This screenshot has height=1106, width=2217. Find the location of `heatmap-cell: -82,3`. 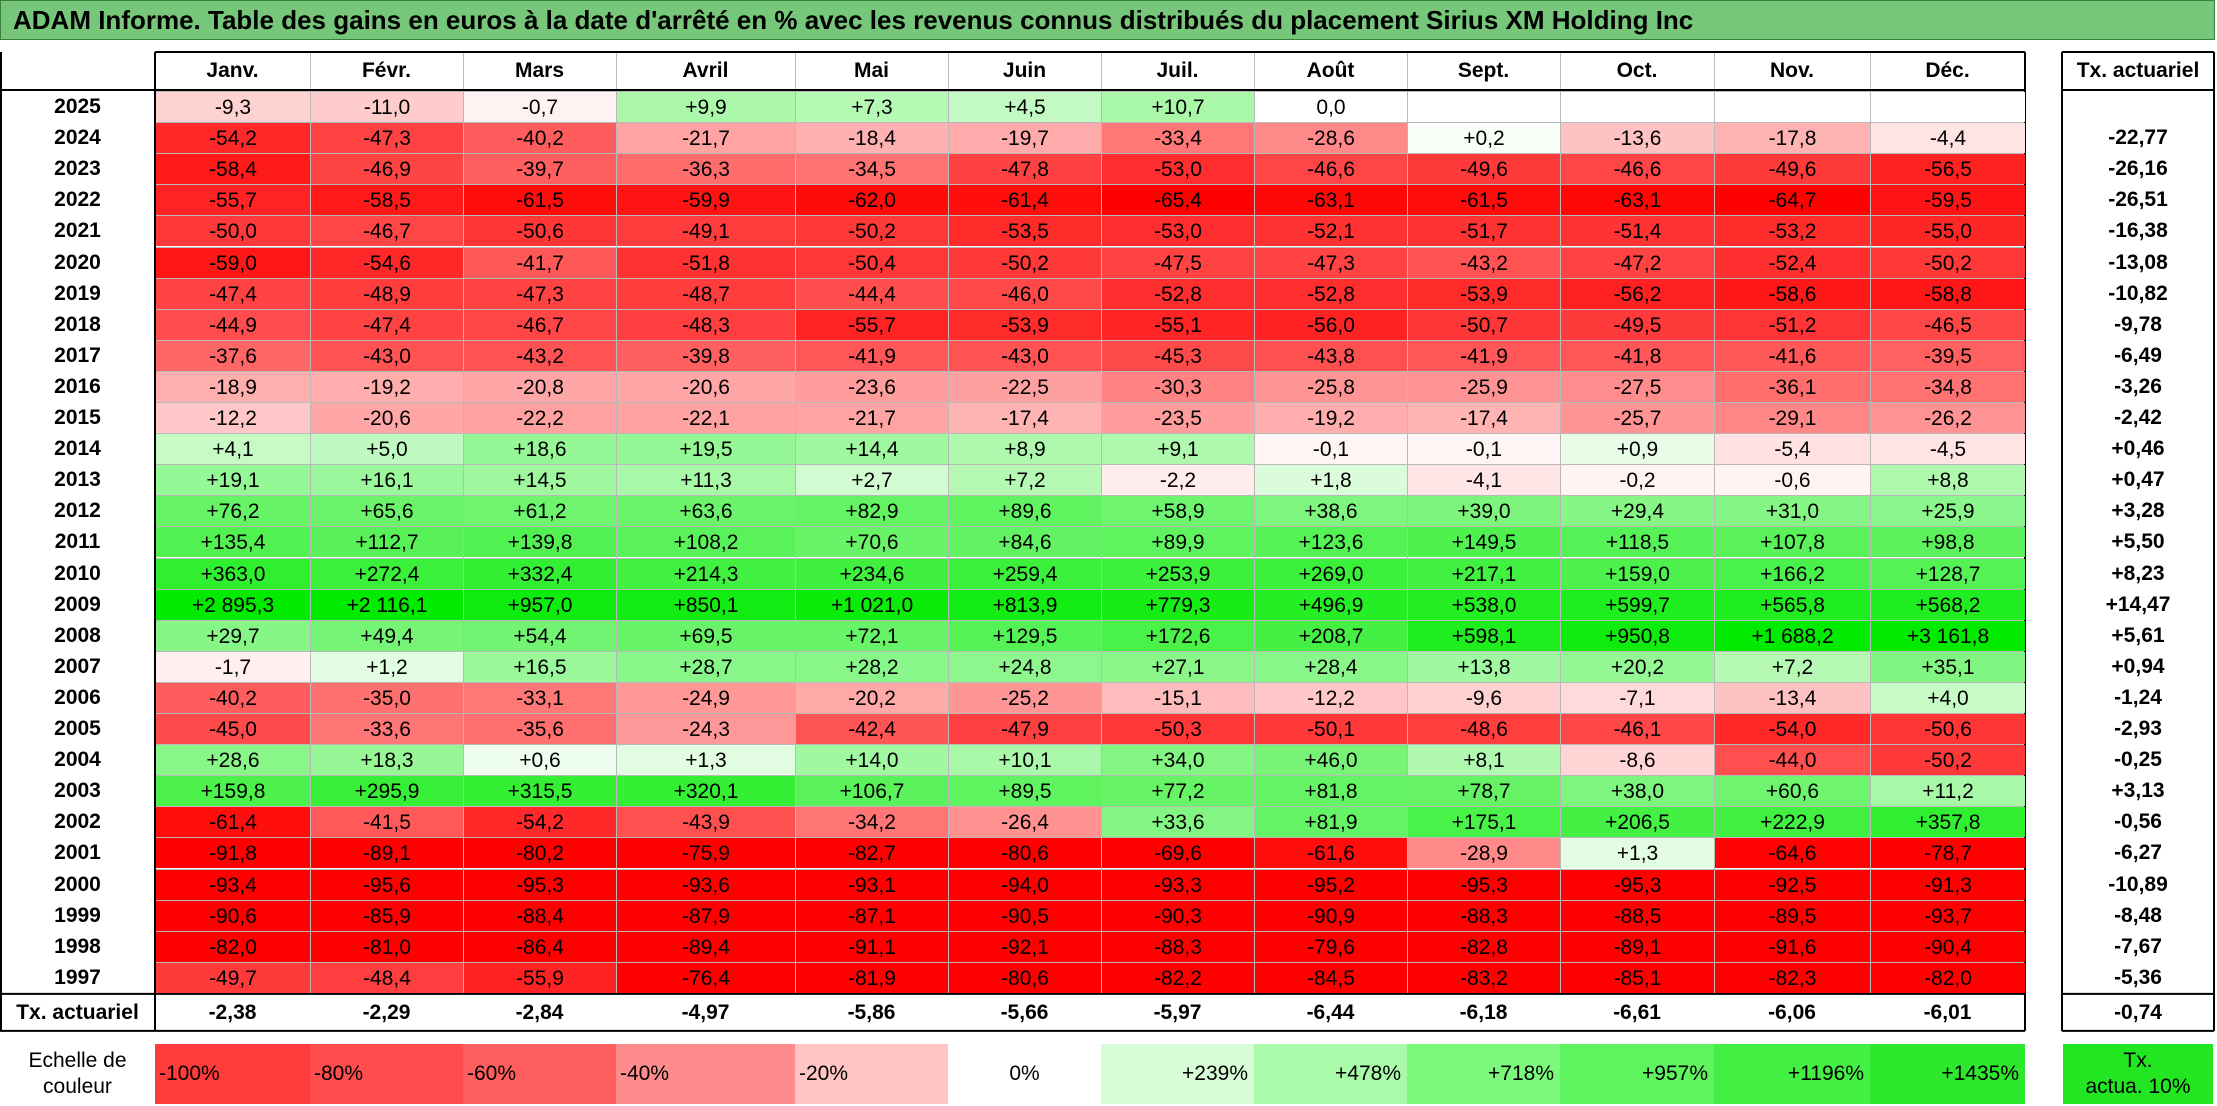

heatmap-cell: -82,3 is located at coordinates (1792, 977).